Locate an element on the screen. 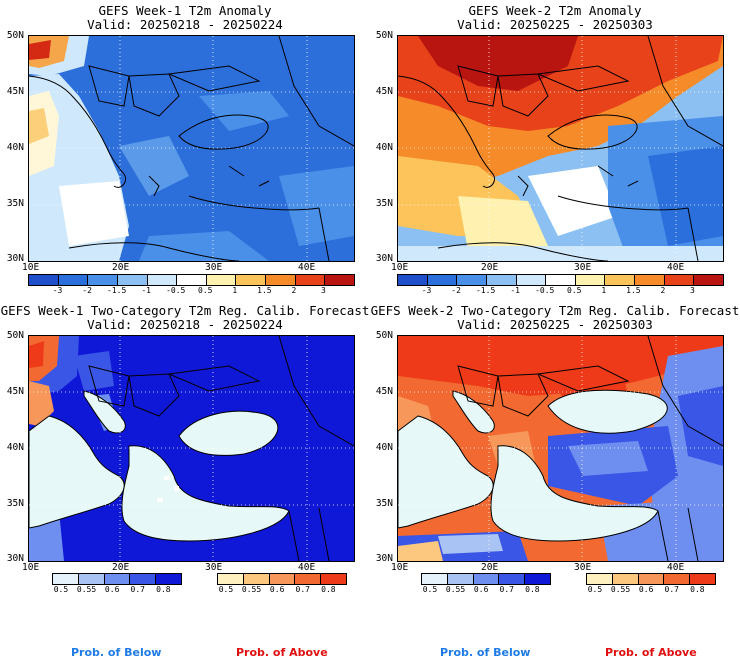  colorbar-tick-label: -1.5 is located at coordinates (116, 290).